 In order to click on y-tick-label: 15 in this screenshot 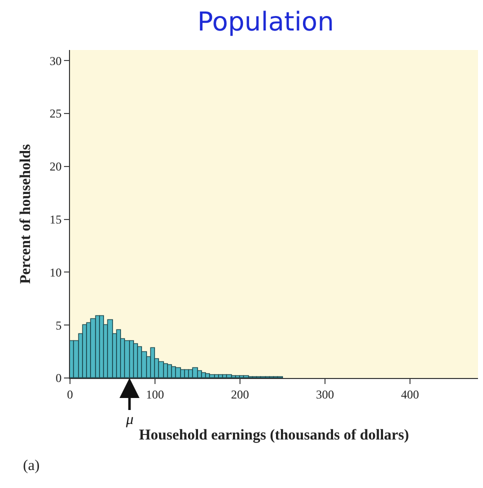, I will do `click(56, 219)`.